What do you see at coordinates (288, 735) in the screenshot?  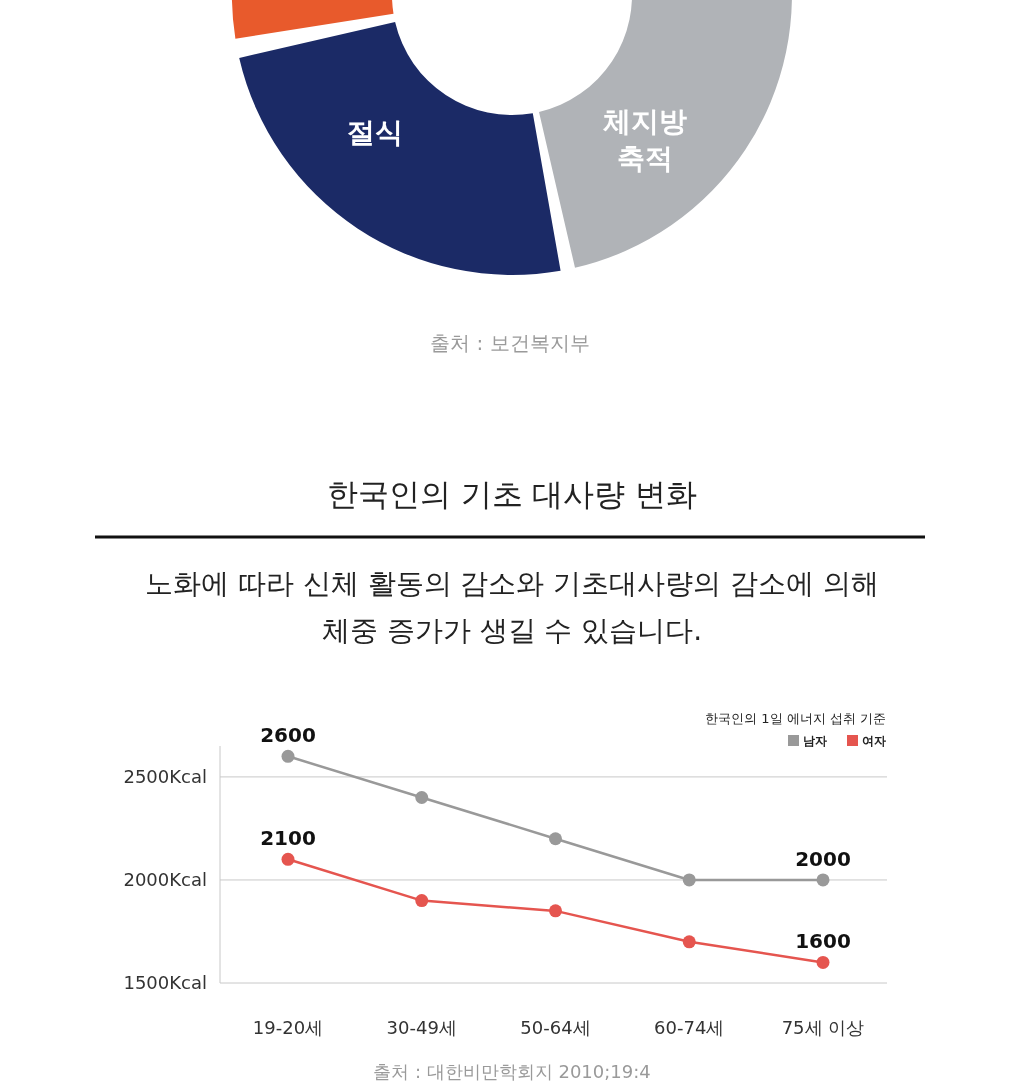 I see `data-label: 2600` at bounding box center [288, 735].